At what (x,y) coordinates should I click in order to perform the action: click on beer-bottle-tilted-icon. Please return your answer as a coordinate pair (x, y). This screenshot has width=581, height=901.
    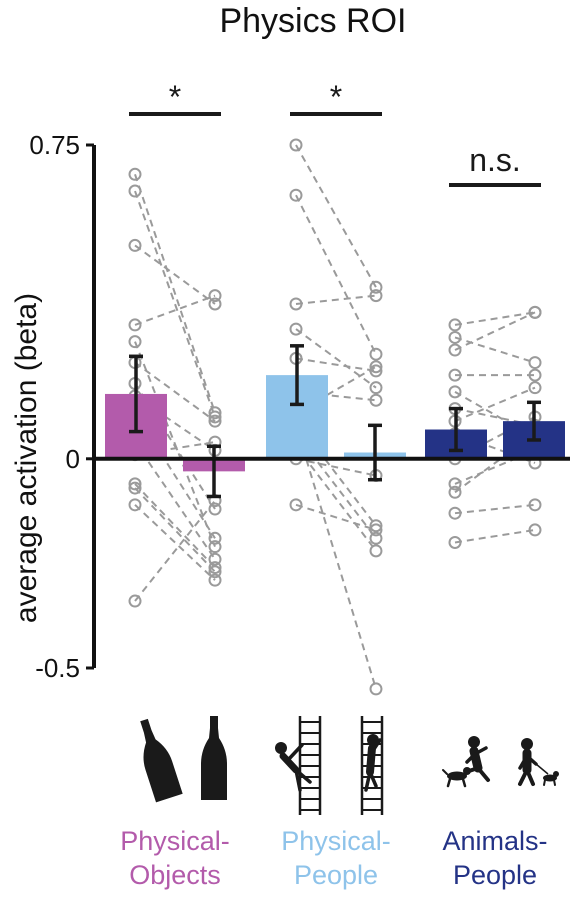
    Looking at the image, I should click on (161, 760).